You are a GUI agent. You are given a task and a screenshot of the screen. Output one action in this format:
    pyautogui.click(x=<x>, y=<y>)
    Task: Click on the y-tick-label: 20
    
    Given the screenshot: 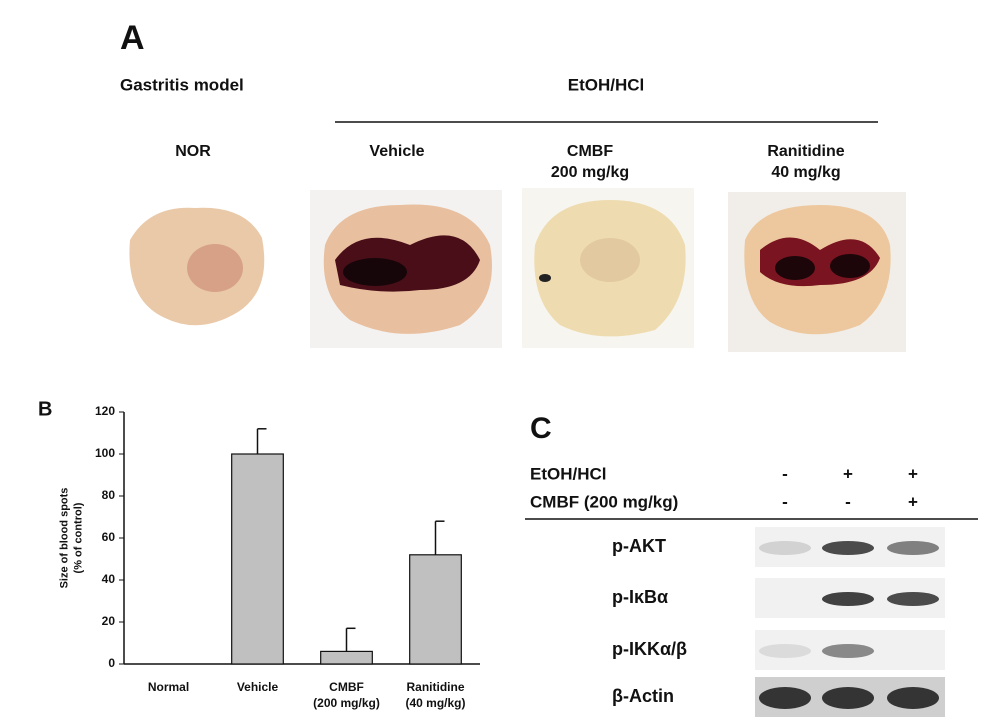 What is the action you would take?
    pyautogui.click(x=109, y=621)
    